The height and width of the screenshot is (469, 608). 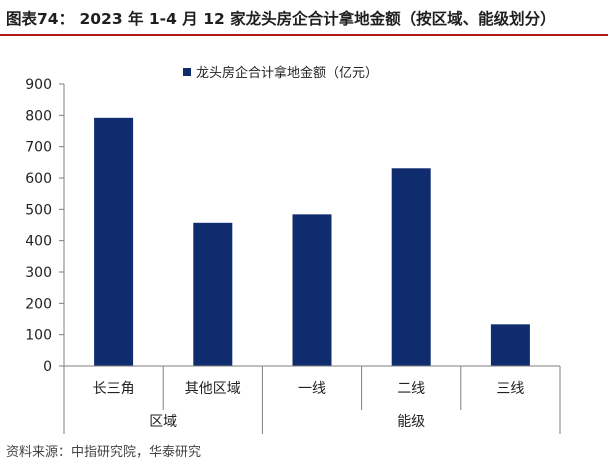 I want to click on x-group-label: 能级, so click(x=411, y=422).